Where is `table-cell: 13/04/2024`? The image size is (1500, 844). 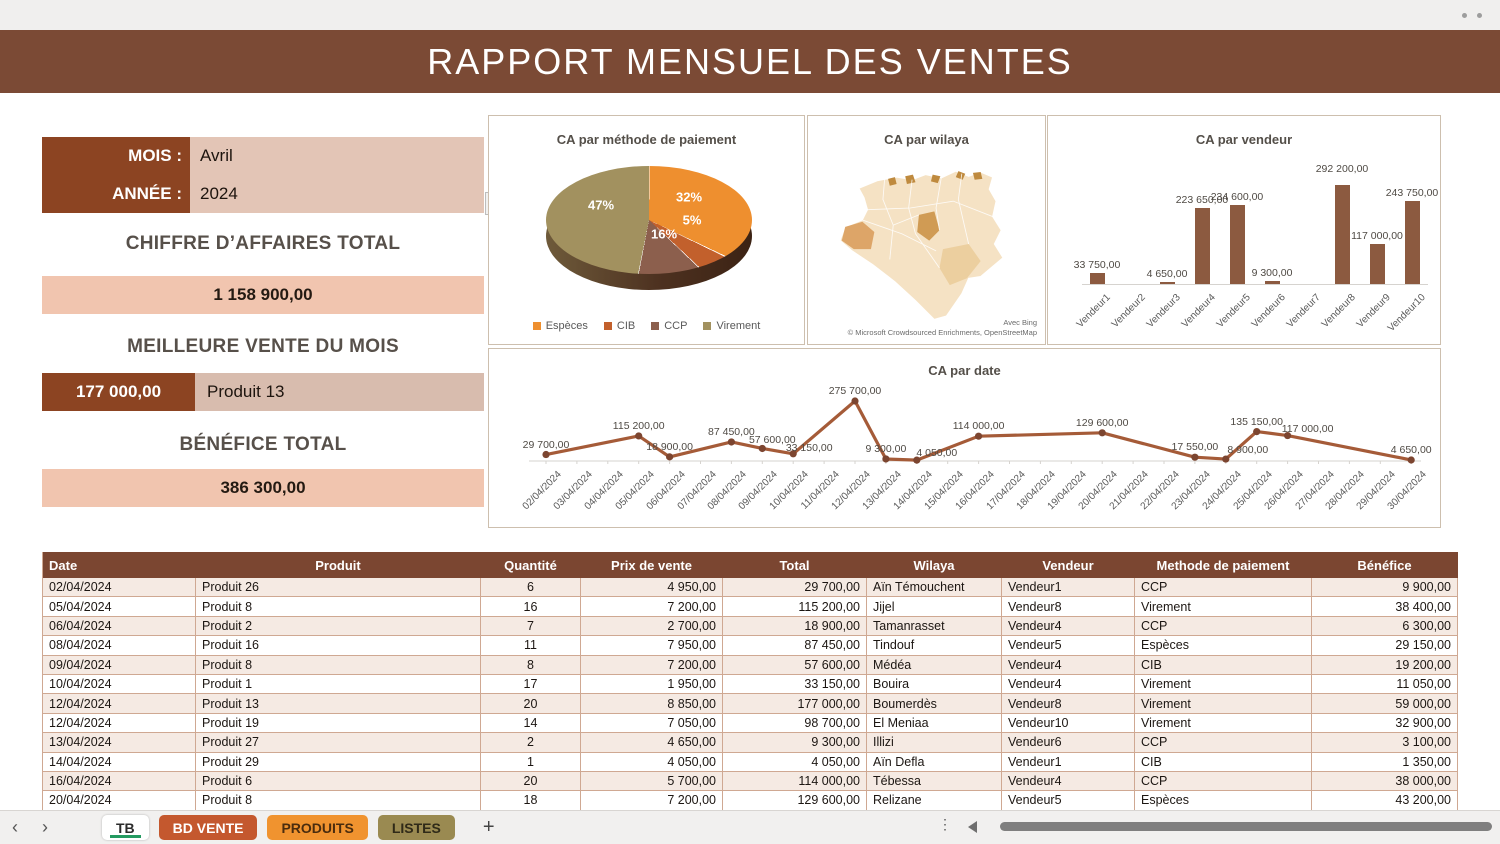 table-cell: 13/04/2024 is located at coordinates (119, 742).